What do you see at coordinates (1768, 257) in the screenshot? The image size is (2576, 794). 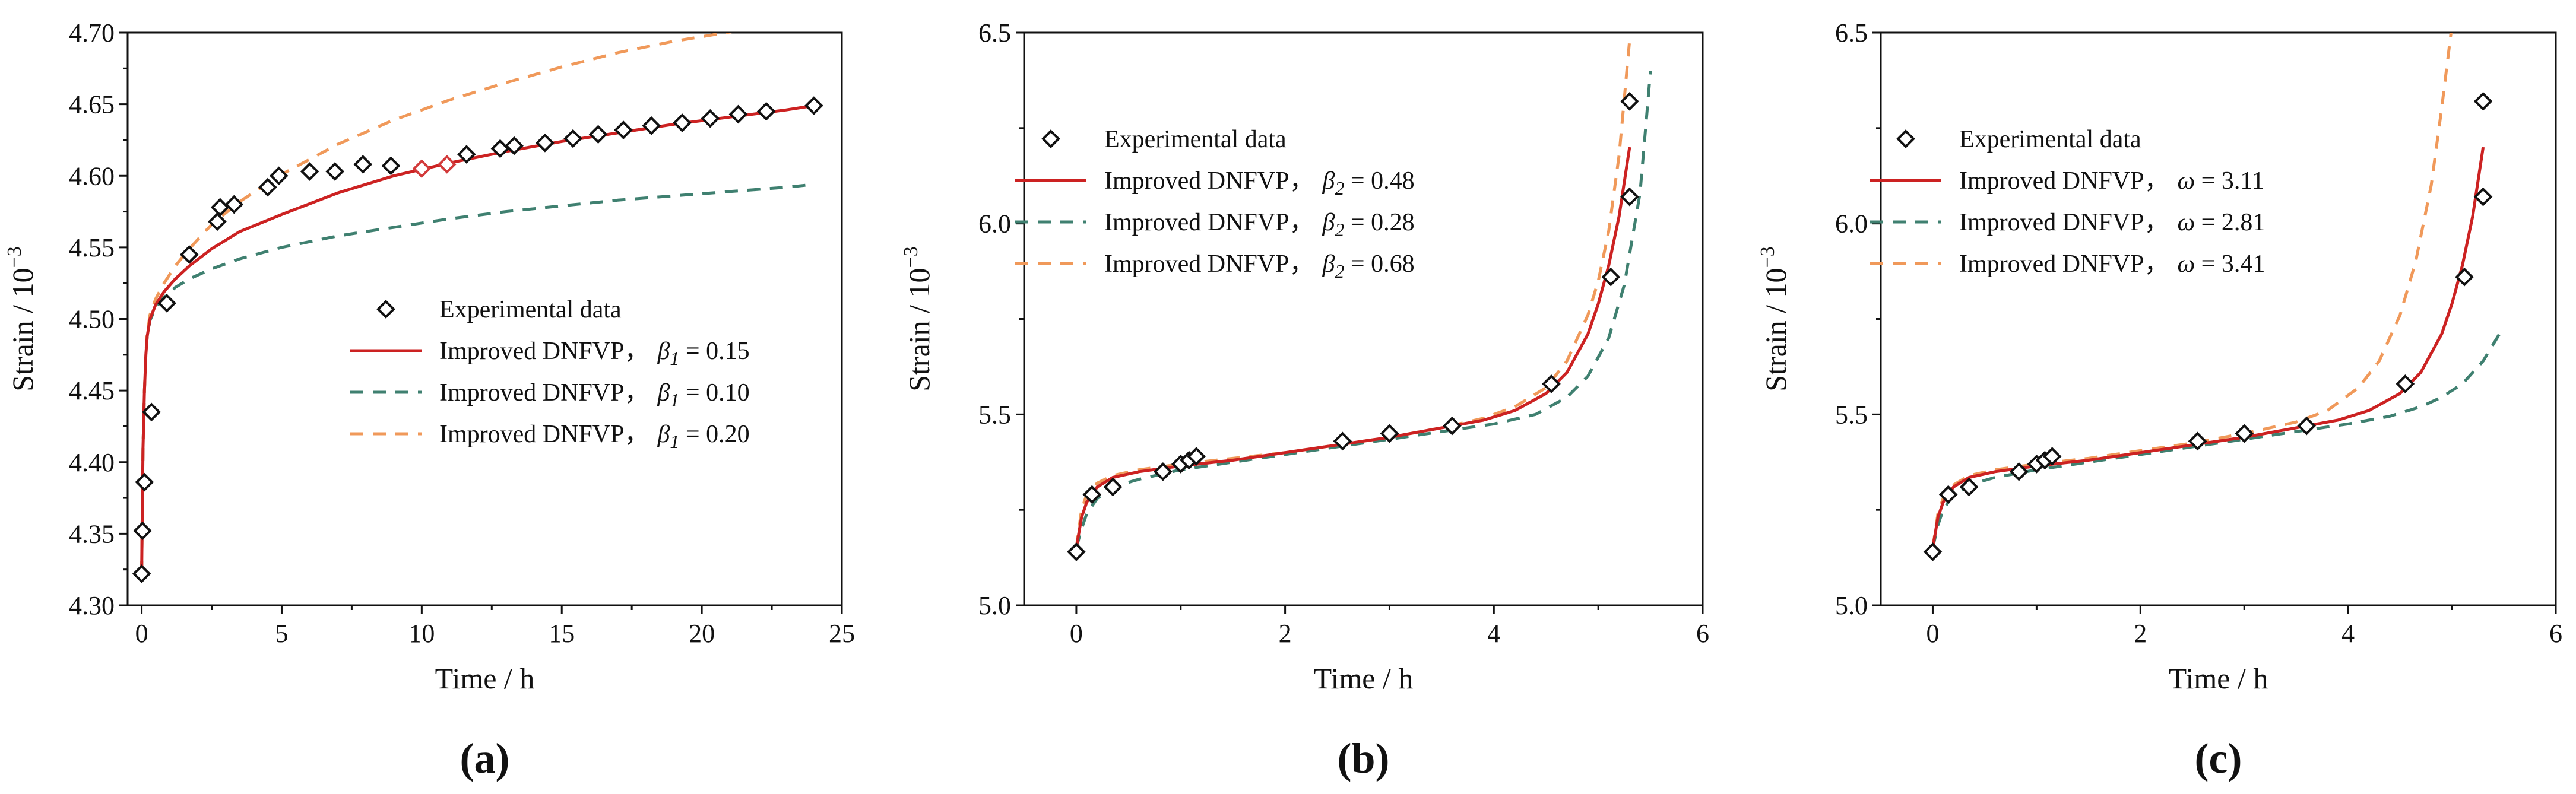 I see `y-axis-title-exponent: −3` at bounding box center [1768, 257].